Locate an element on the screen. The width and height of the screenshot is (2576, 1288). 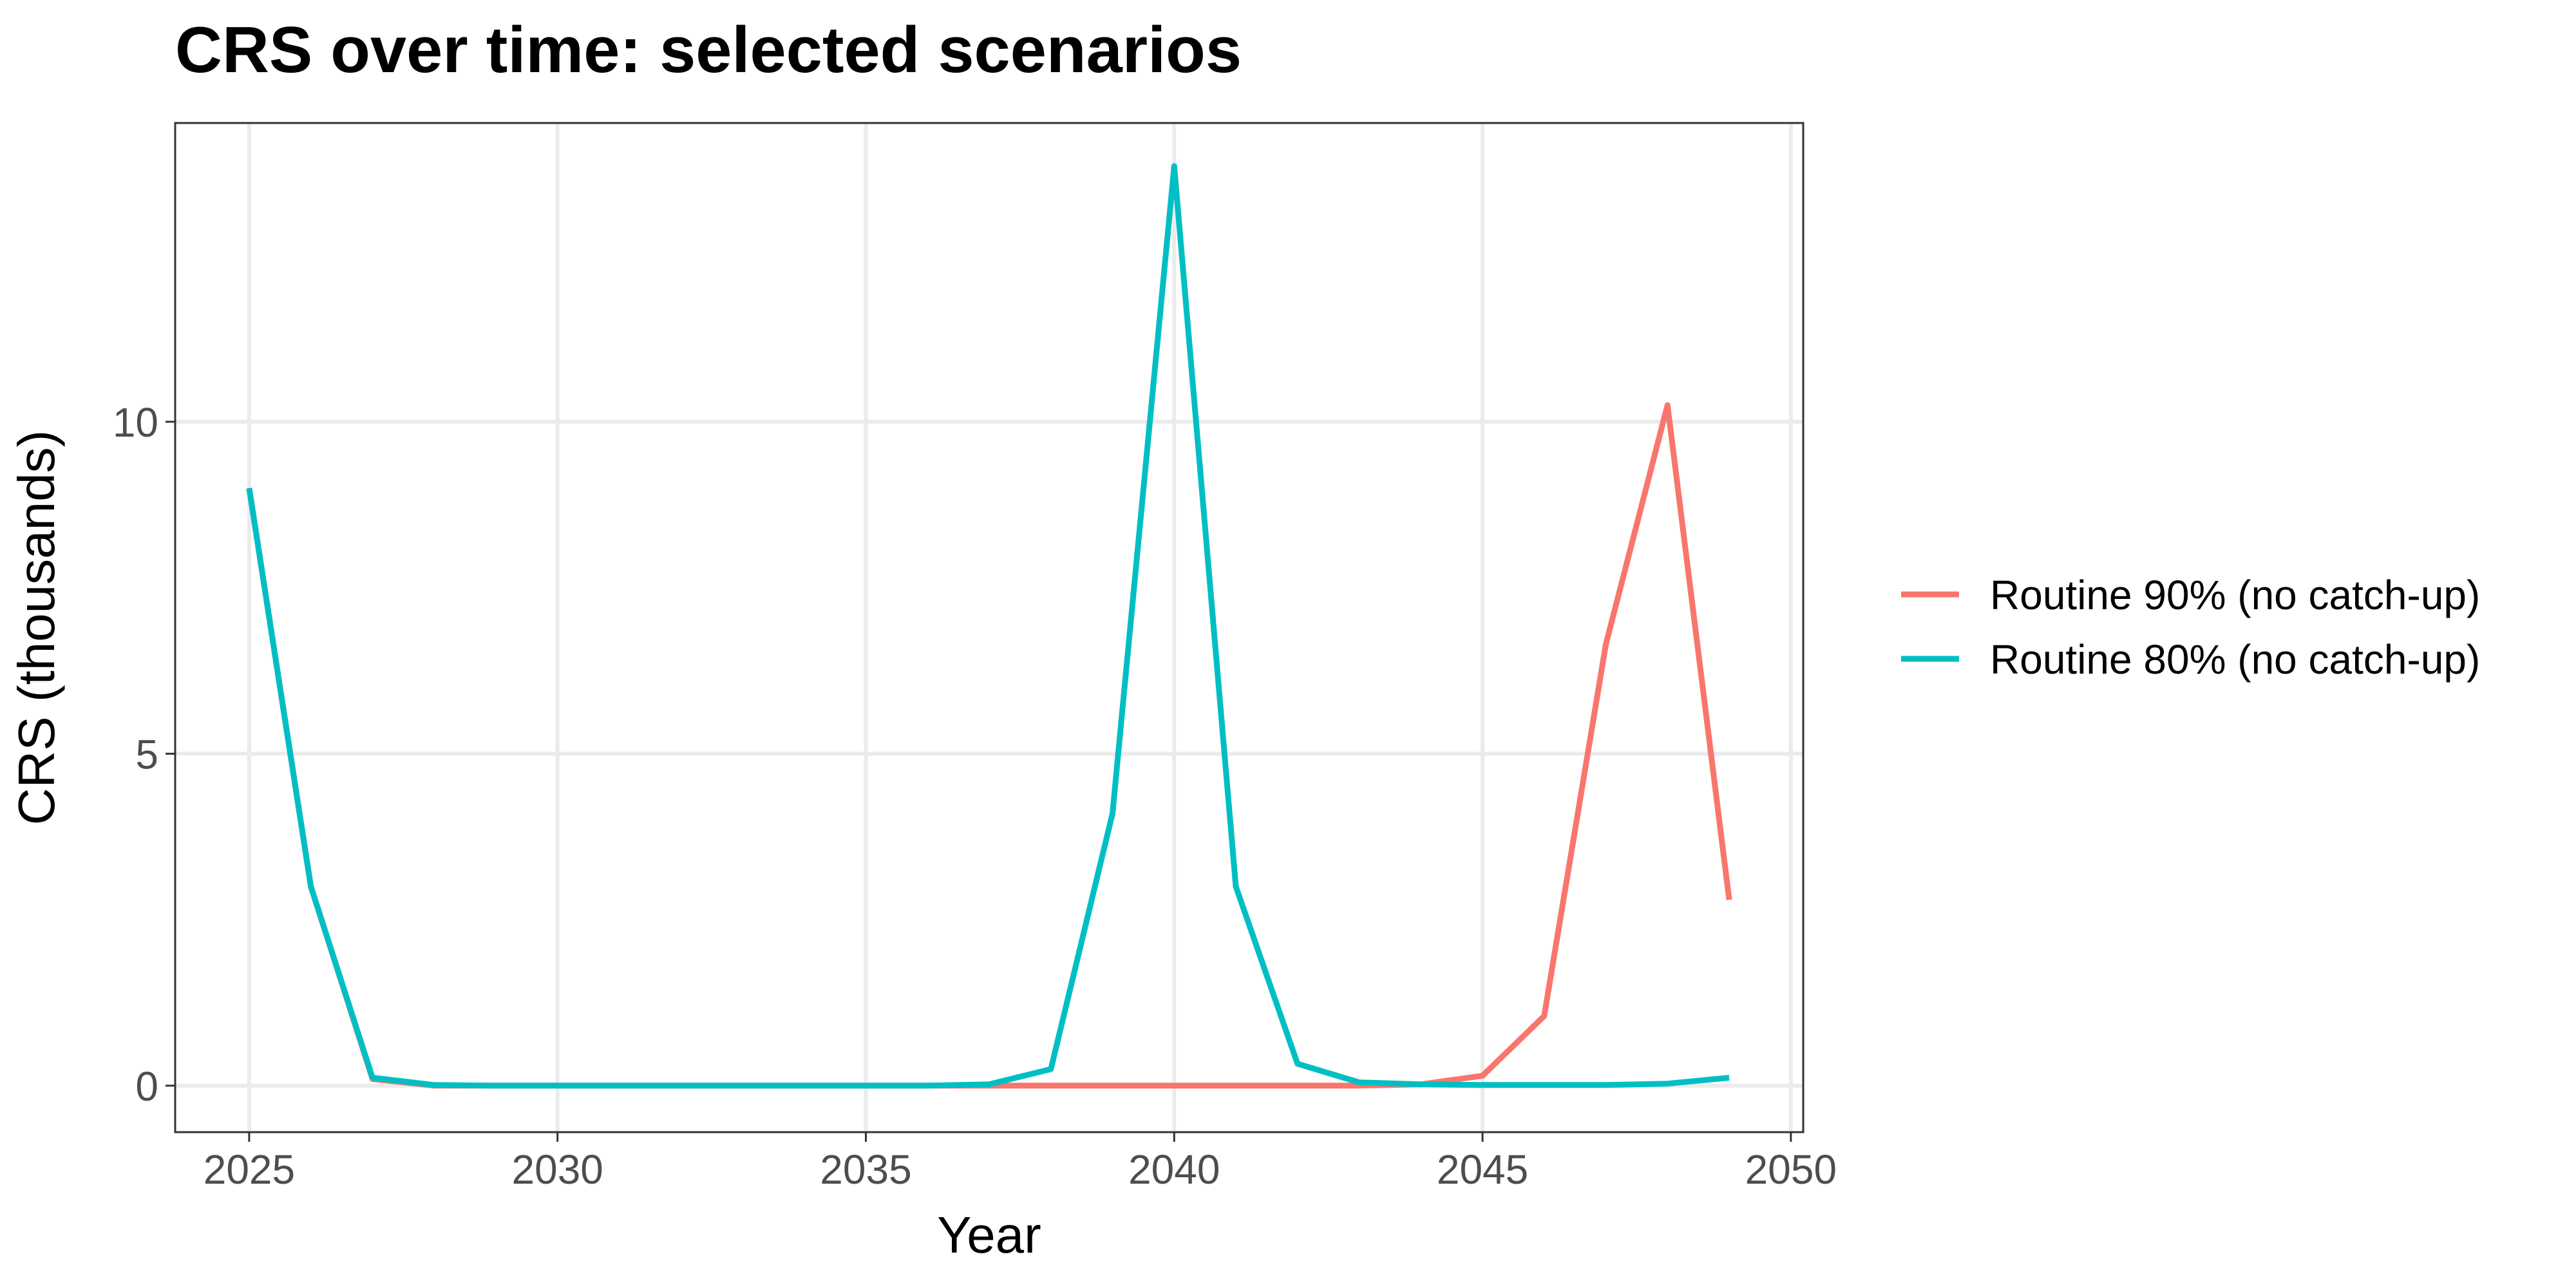
x-tick-label-2025: 2025 is located at coordinates (249, 1169).